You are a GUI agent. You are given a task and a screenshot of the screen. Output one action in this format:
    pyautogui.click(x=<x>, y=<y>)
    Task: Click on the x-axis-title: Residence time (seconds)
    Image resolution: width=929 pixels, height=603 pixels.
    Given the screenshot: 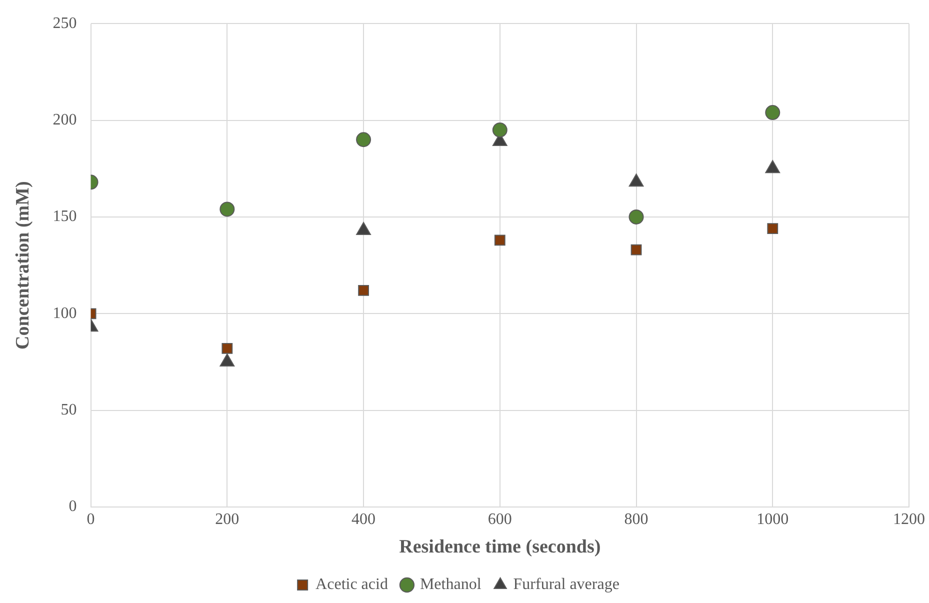 What is the action you would take?
    pyautogui.click(x=500, y=547)
    